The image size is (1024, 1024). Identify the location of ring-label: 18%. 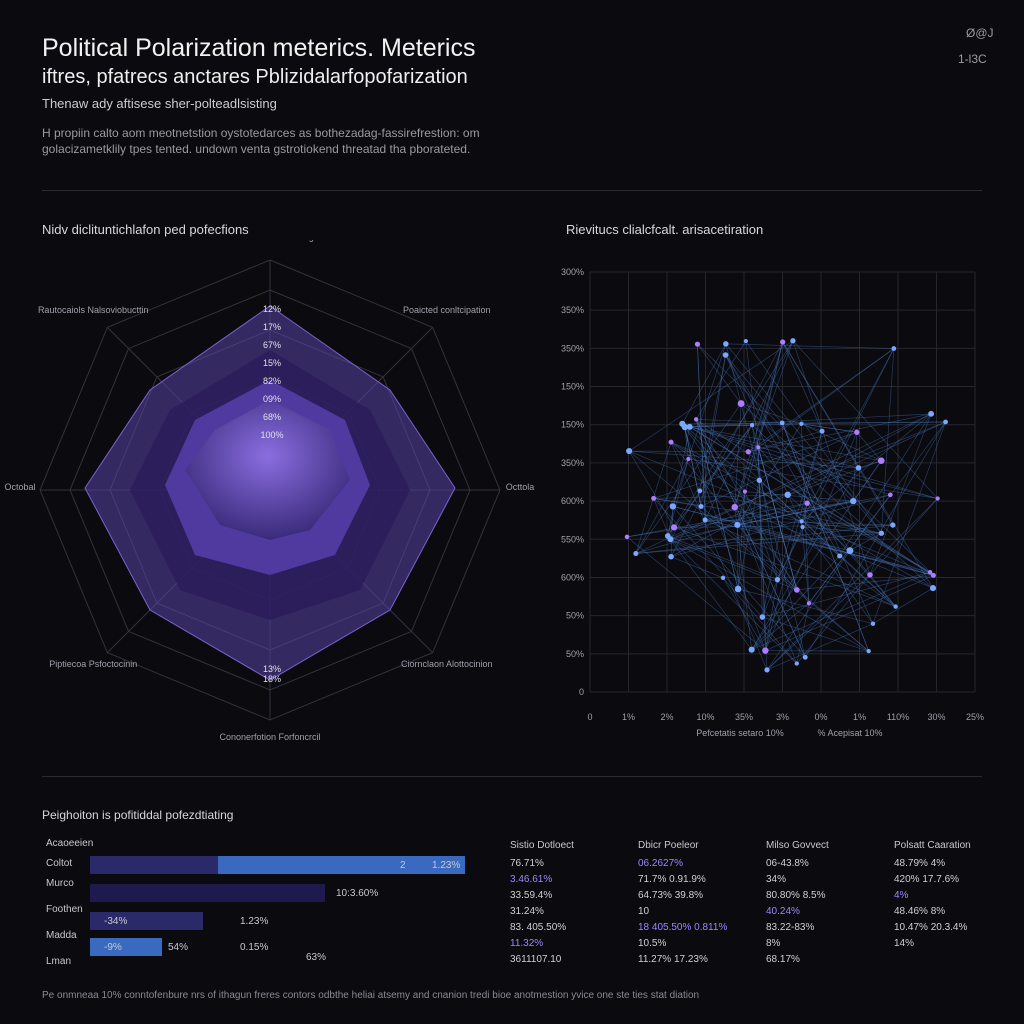
(272, 679).